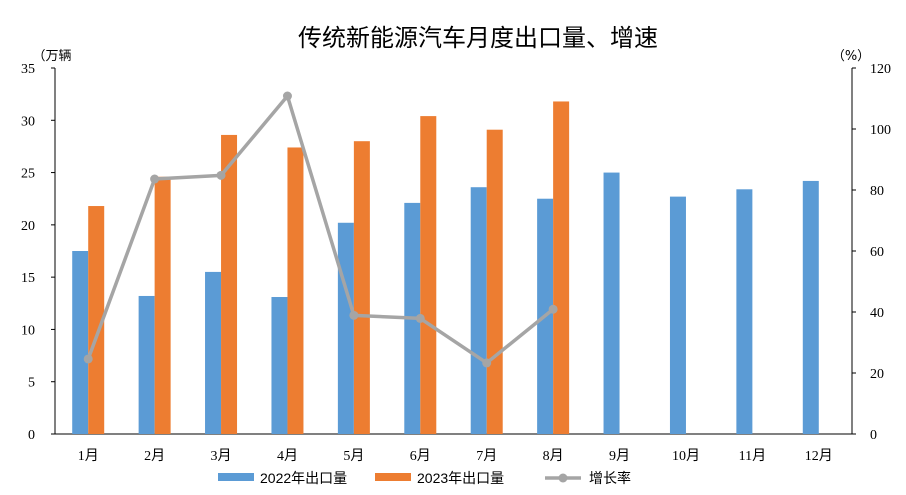 The height and width of the screenshot is (495, 906). I want to click on x-tick-label: 5月, so click(353, 456).